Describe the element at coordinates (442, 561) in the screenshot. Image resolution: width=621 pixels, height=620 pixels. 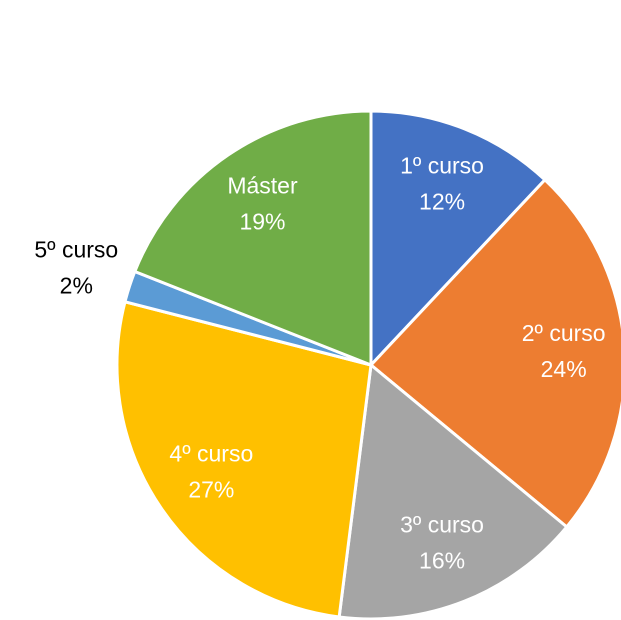
I see `slice-label-value: 16%` at that location.